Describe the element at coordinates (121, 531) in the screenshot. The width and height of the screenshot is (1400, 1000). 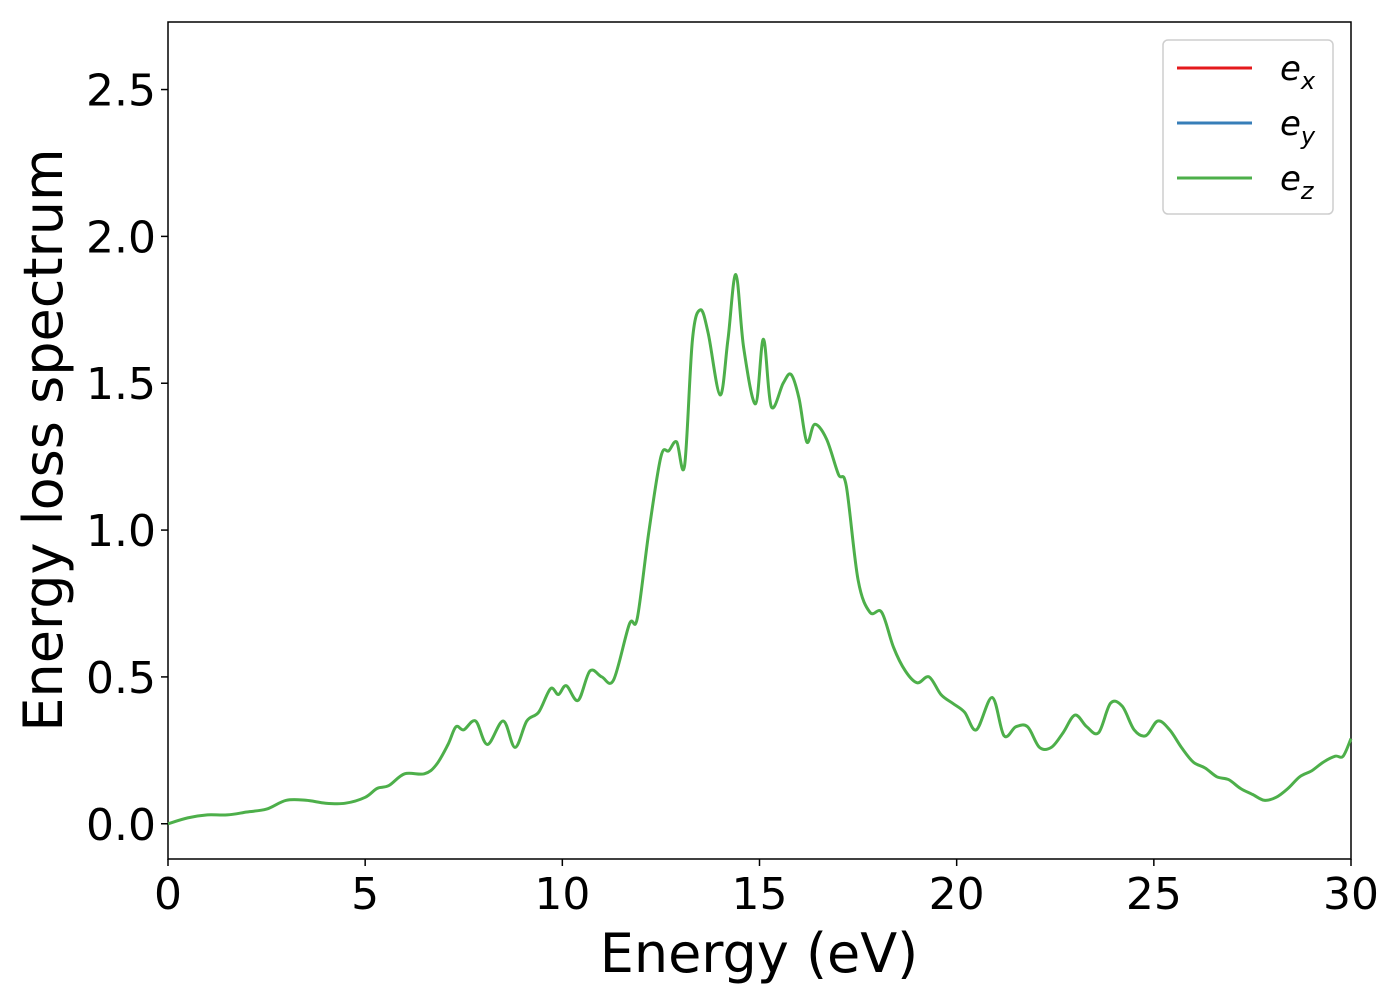
I see `y-tick-label: 1.0` at that location.